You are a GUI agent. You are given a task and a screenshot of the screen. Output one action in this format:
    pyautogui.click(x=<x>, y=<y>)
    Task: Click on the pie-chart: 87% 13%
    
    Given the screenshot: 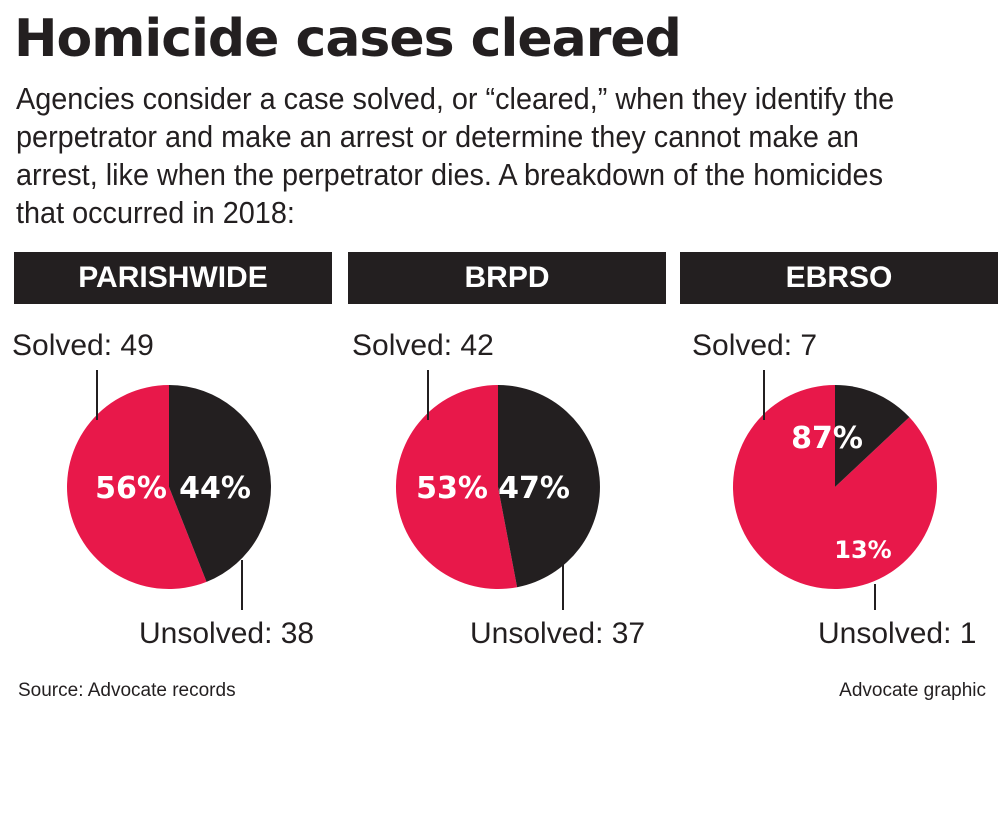 What is the action you would take?
    pyautogui.click(x=834, y=490)
    